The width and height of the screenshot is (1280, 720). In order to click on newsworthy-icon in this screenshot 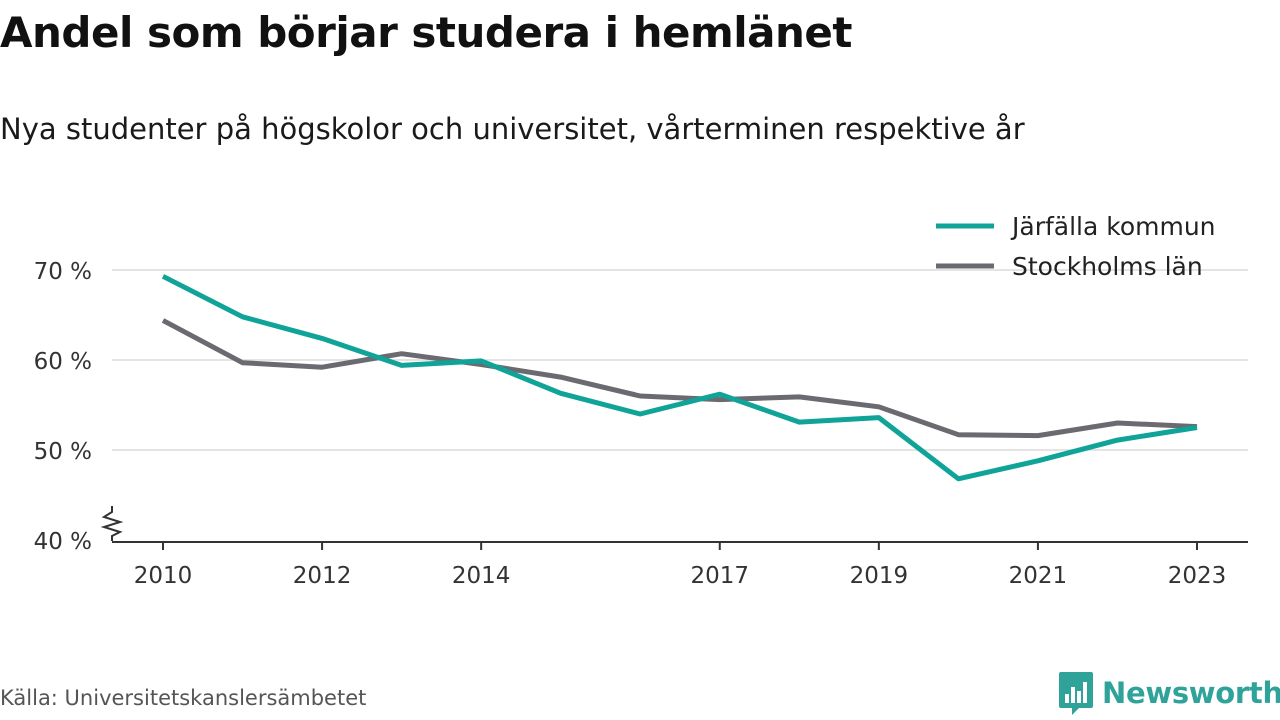, I will do `click(1076, 693)`.